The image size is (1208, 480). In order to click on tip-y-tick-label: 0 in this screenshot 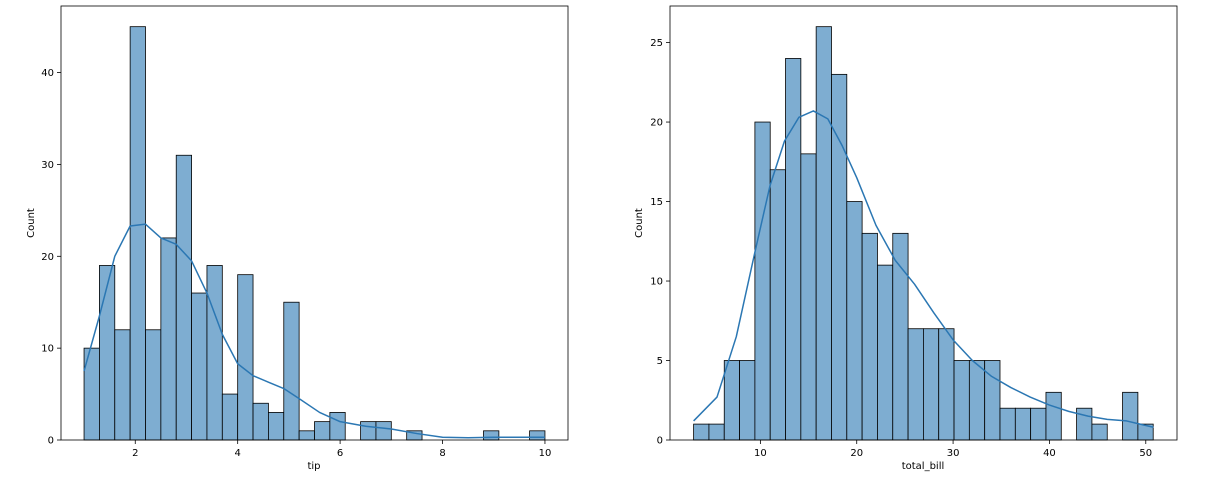, I will do `click(51, 441)`.